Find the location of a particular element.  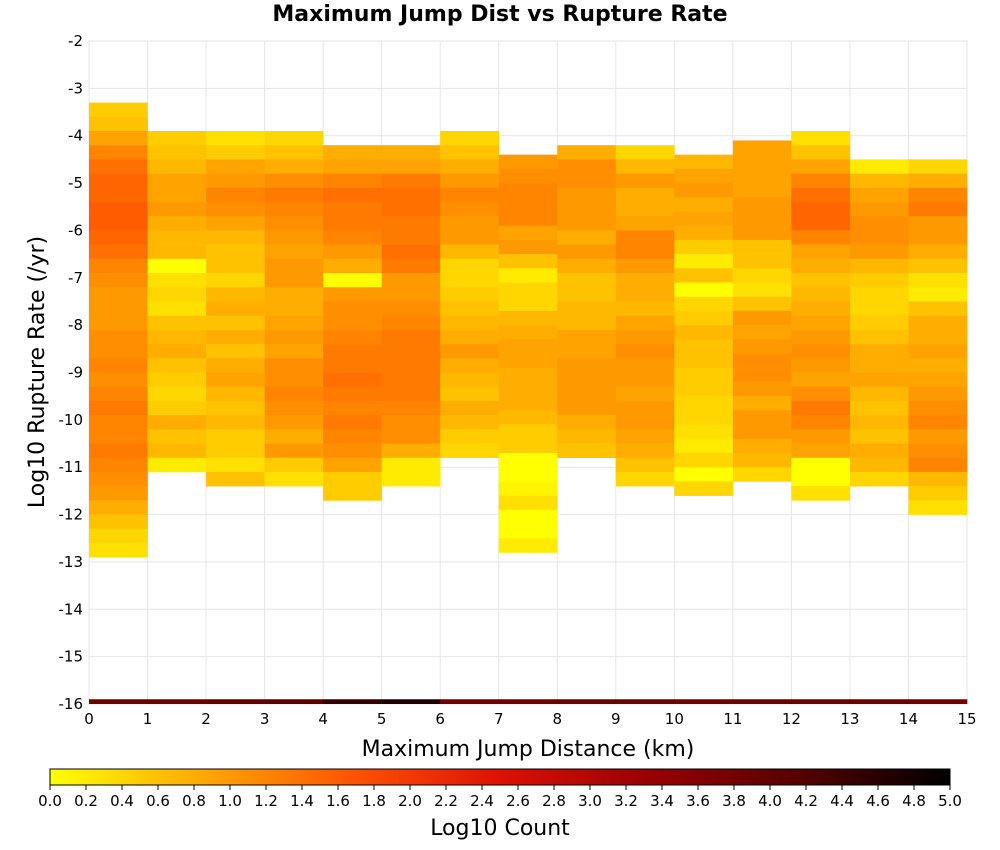

colorbar-tick-label: 4.2 is located at coordinates (806, 801).